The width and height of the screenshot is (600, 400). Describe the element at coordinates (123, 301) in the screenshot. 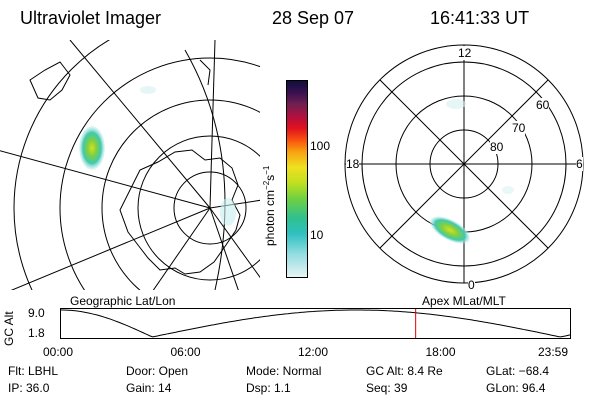

I see `geographic-map-label: Geographic Lat/Lon` at that location.